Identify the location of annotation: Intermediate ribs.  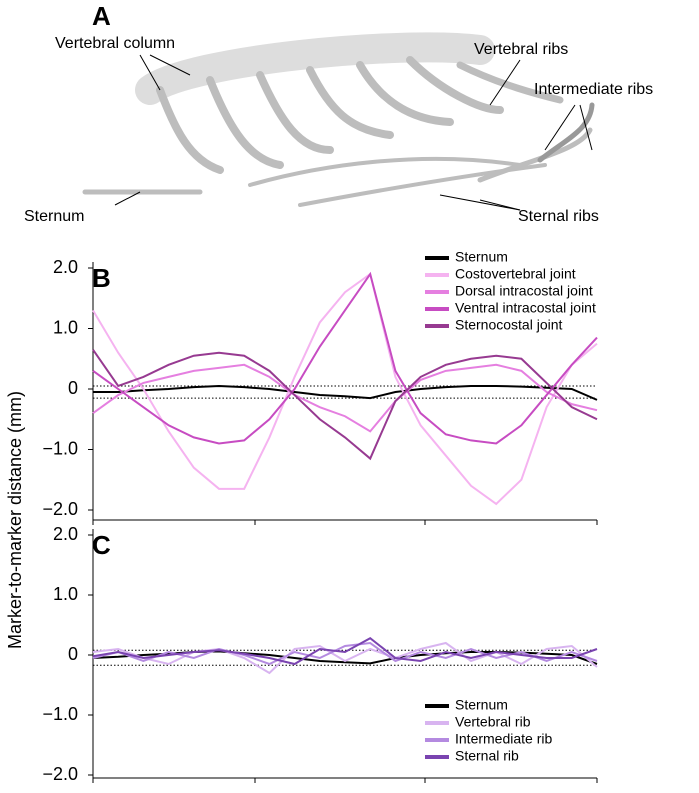
(593, 89).